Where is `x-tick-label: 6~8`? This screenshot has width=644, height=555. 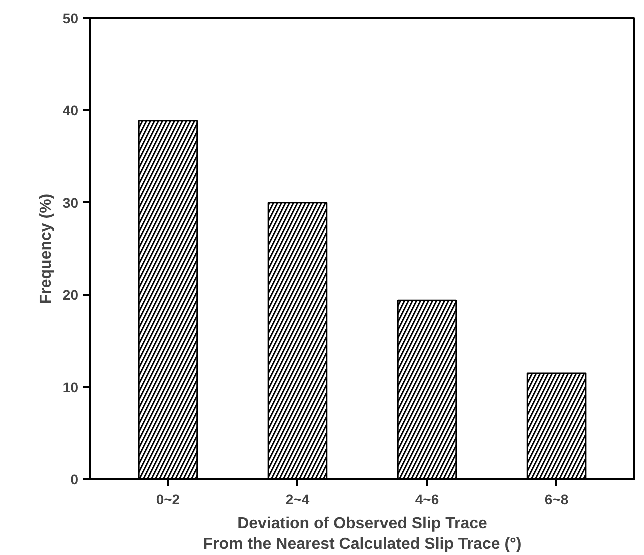 x-tick-label: 6~8 is located at coordinates (556, 500).